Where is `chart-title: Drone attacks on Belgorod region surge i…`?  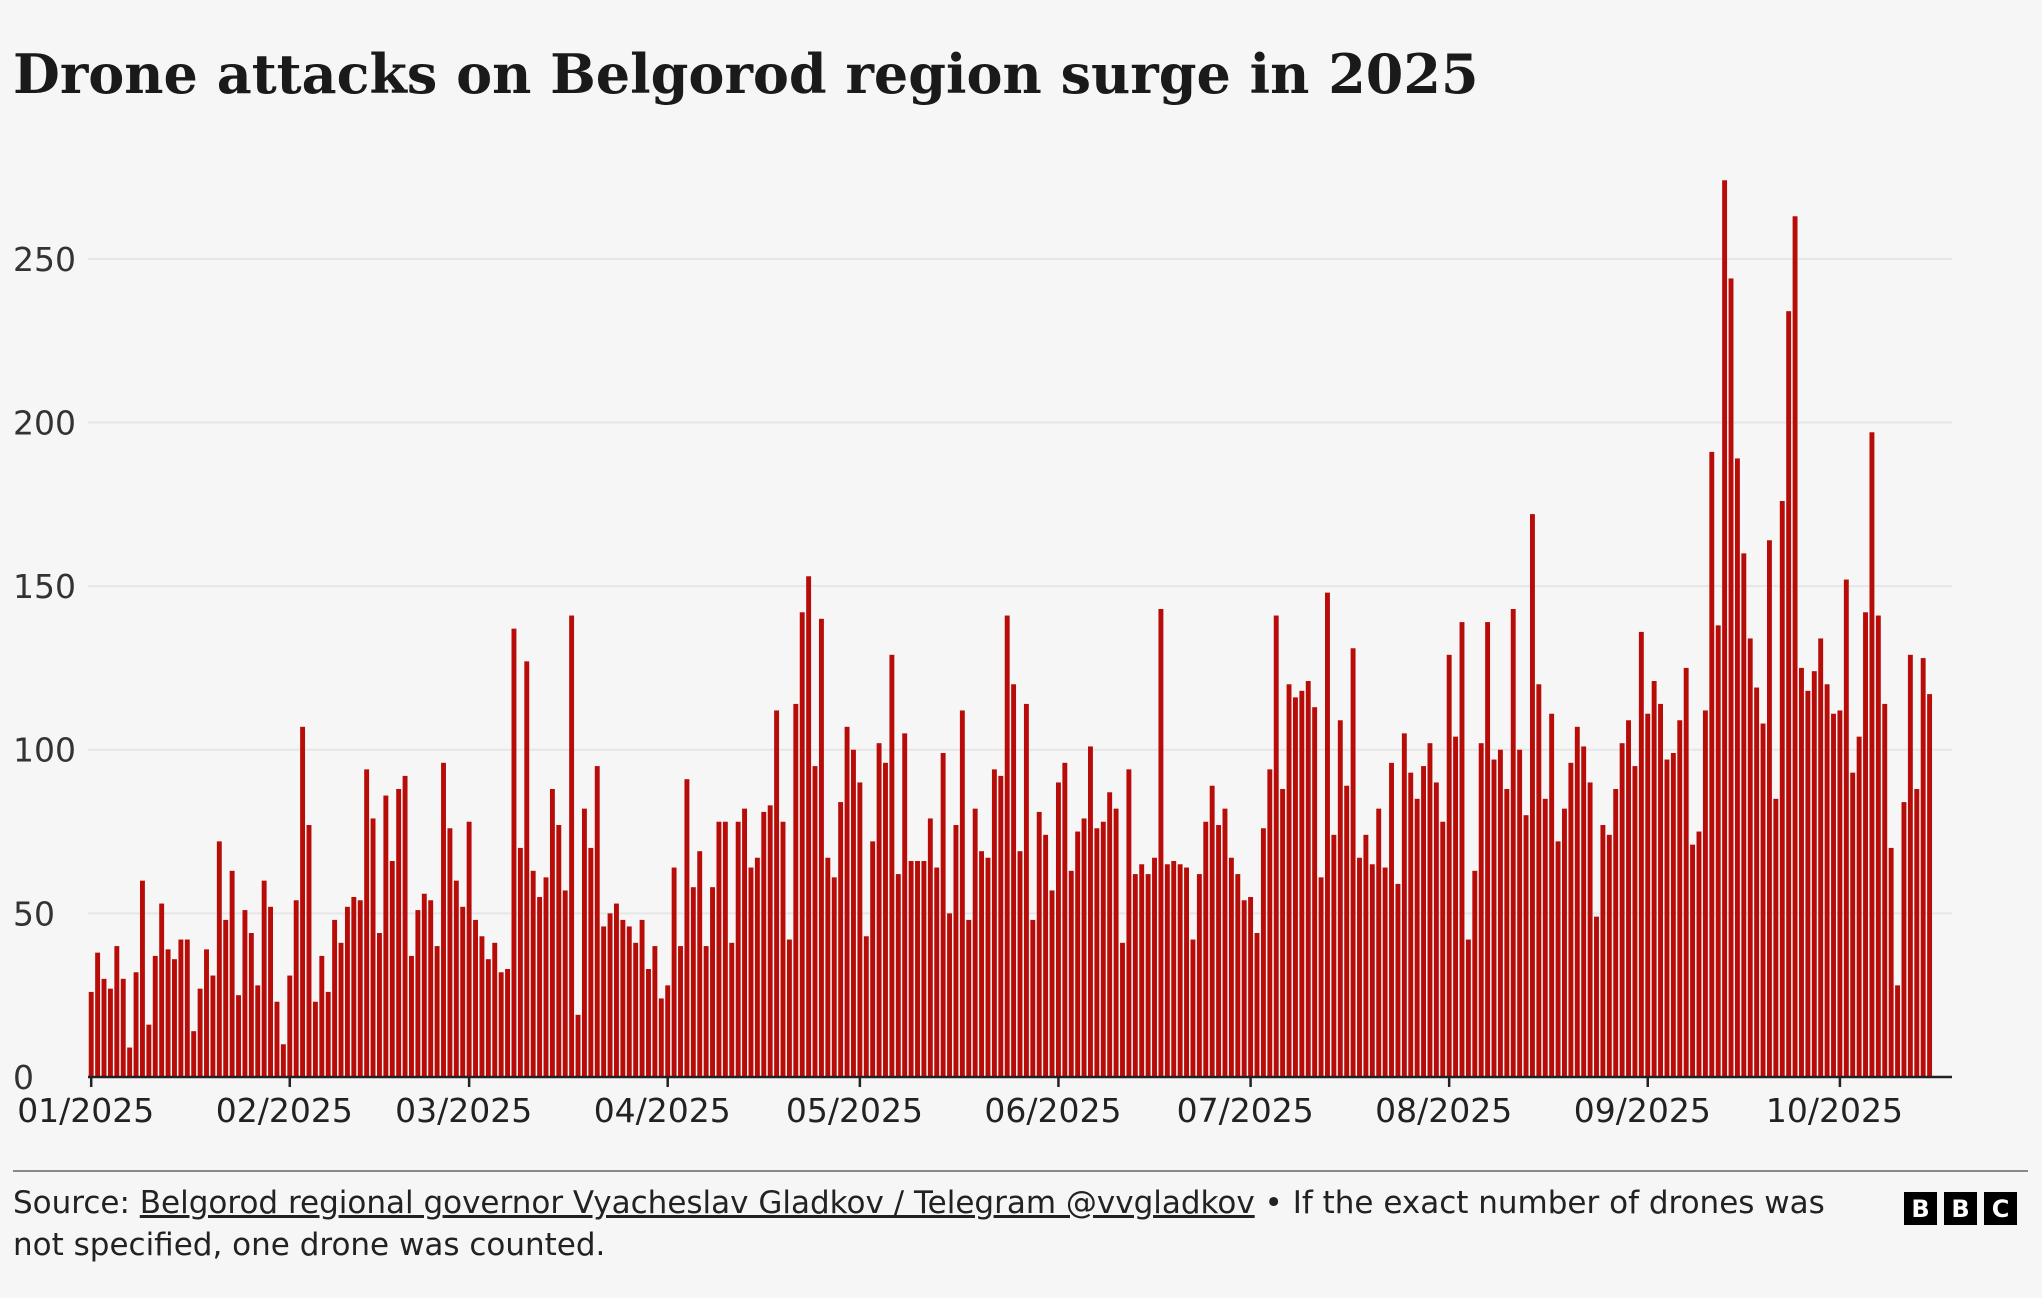
chart-title: Drone attacks on Belgorod region surge i… is located at coordinates (746, 74).